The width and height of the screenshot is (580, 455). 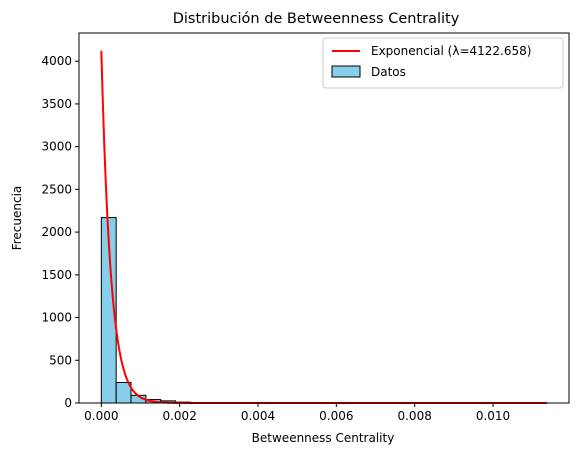 What do you see at coordinates (316, 19) in the screenshot?
I see `chart-title: Distribución de Betweenness Centrality` at bounding box center [316, 19].